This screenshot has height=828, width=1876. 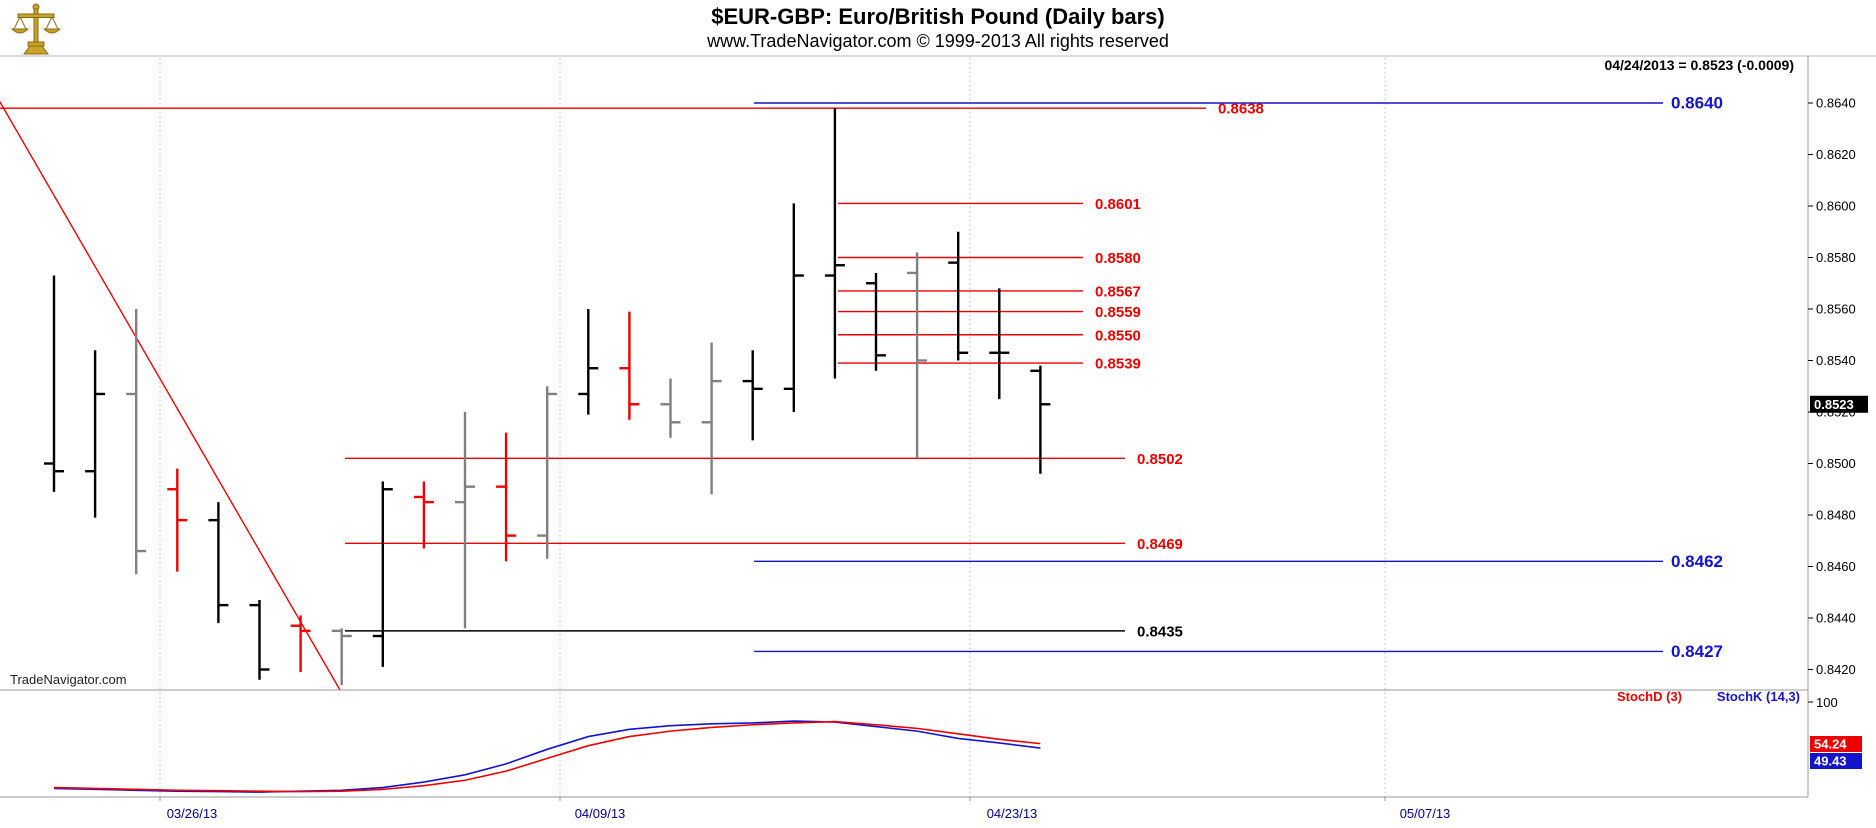 What do you see at coordinates (1118, 204) in the screenshot?
I see `level-label-0.8601: 0.8601` at bounding box center [1118, 204].